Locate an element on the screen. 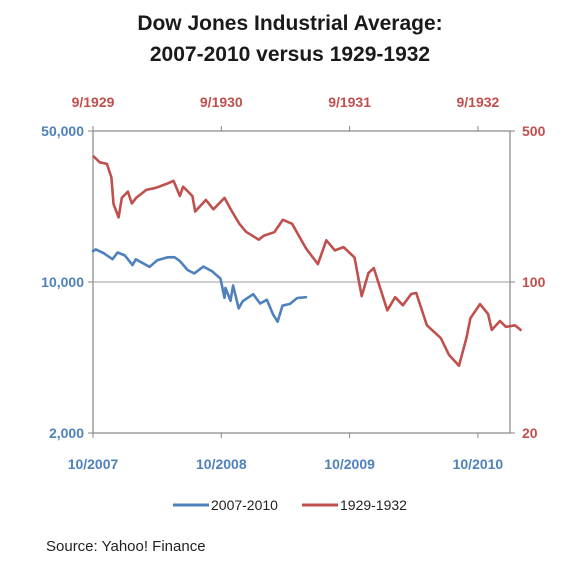 The height and width of the screenshot is (580, 580). chart-title-line-1: Dow Jones Industrial Average: is located at coordinates (290, 23).